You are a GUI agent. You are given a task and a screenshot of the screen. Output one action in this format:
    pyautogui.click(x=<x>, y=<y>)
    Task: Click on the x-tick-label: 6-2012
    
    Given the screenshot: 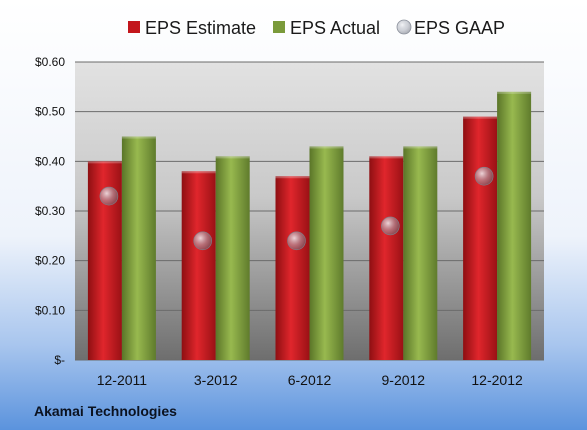 What is the action you would take?
    pyautogui.click(x=310, y=380)
    